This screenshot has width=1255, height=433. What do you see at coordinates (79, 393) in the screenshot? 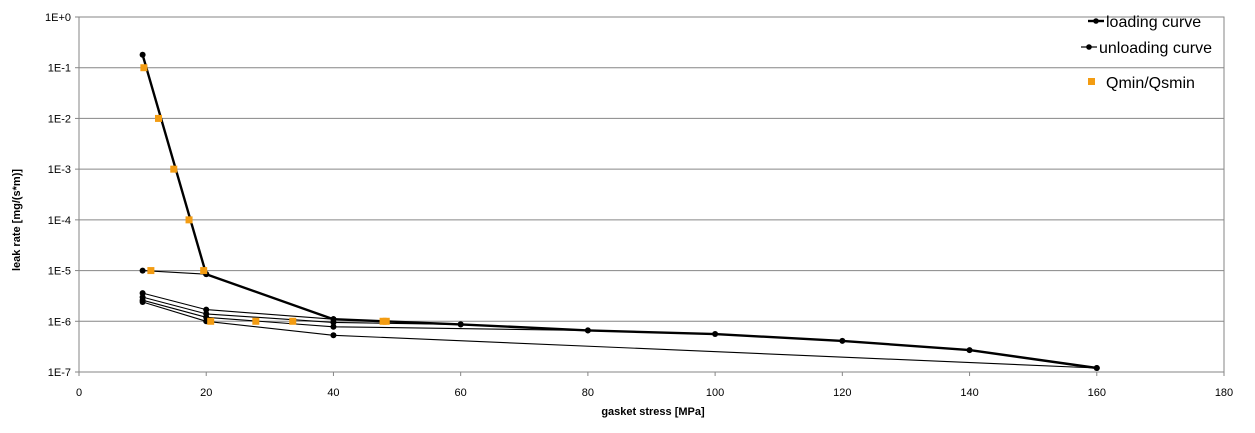
I see `x-tick-label: 0` at bounding box center [79, 393].